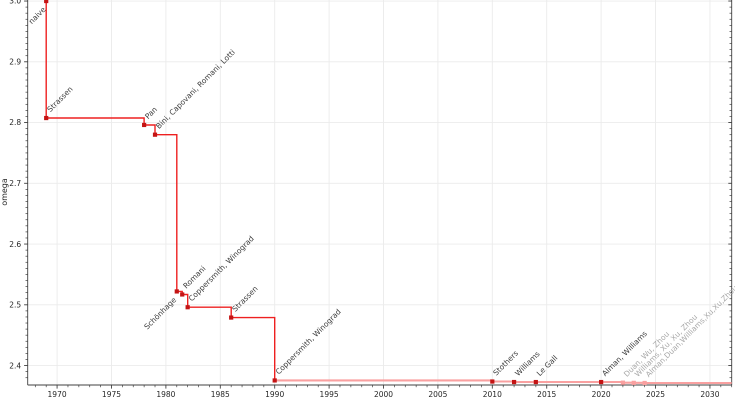  I want to click on y-tick-label: 2.8, so click(15, 122).